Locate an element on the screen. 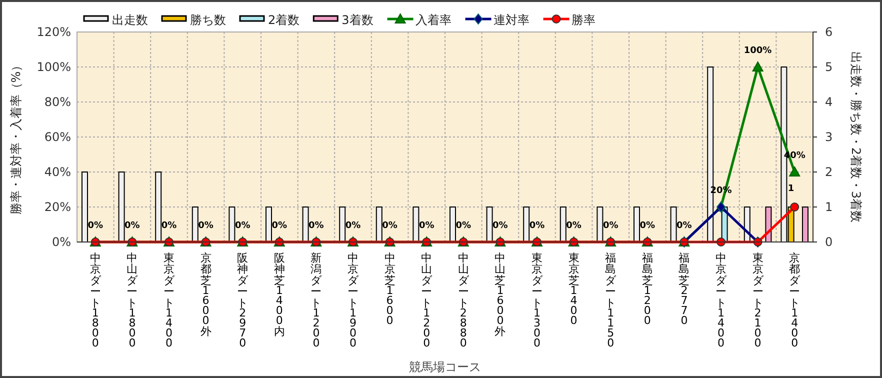 Image resolution: width=882 pixels, height=378 pixels. legend-label: 入着率 is located at coordinates (433, 20).